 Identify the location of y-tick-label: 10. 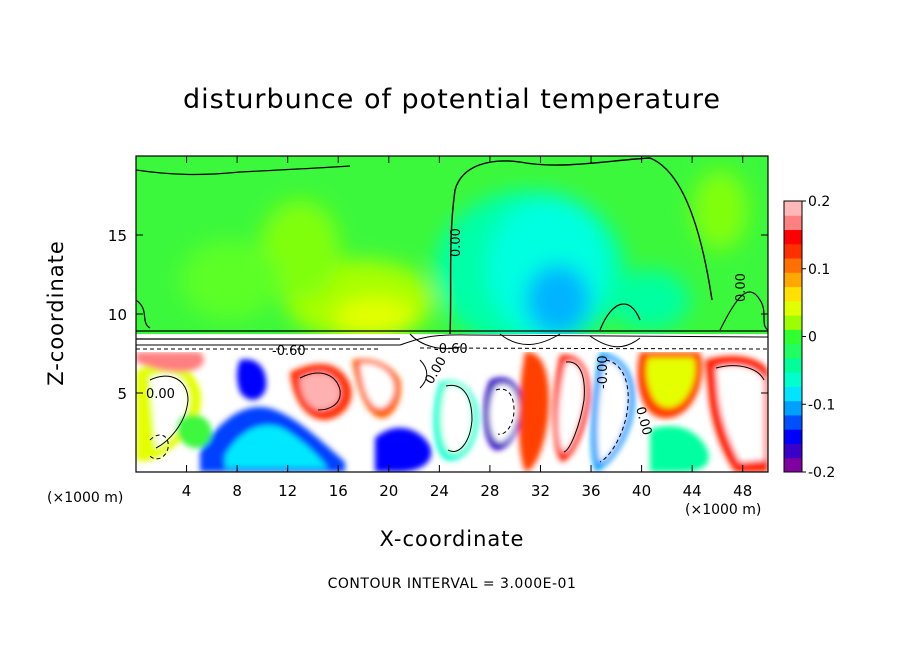
(117, 315).